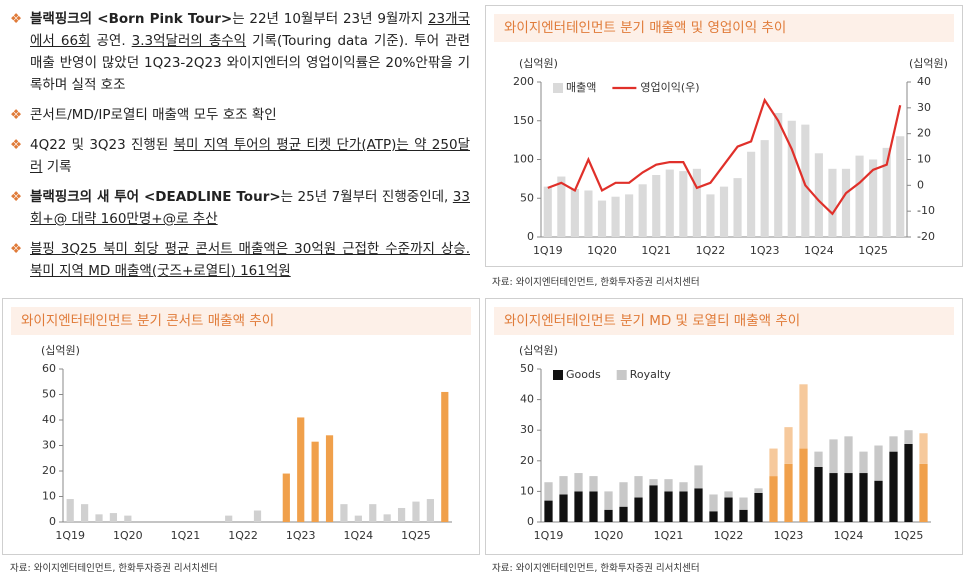  Describe the element at coordinates (241, 321) in the screenshot. I see `chart-title: 와이지엔터테인먼트 분기 콘서트 매출액 추이` at that location.